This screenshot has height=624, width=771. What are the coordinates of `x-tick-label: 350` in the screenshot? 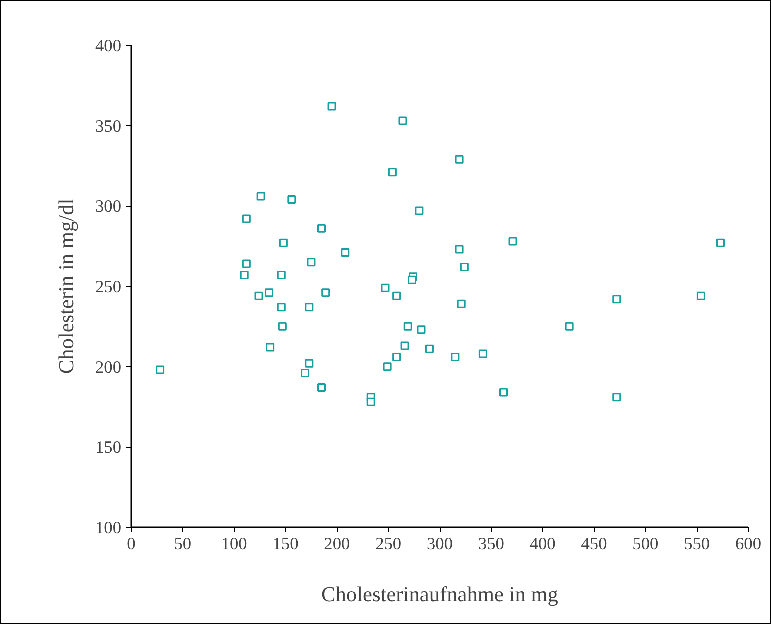 It's located at (491, 544).